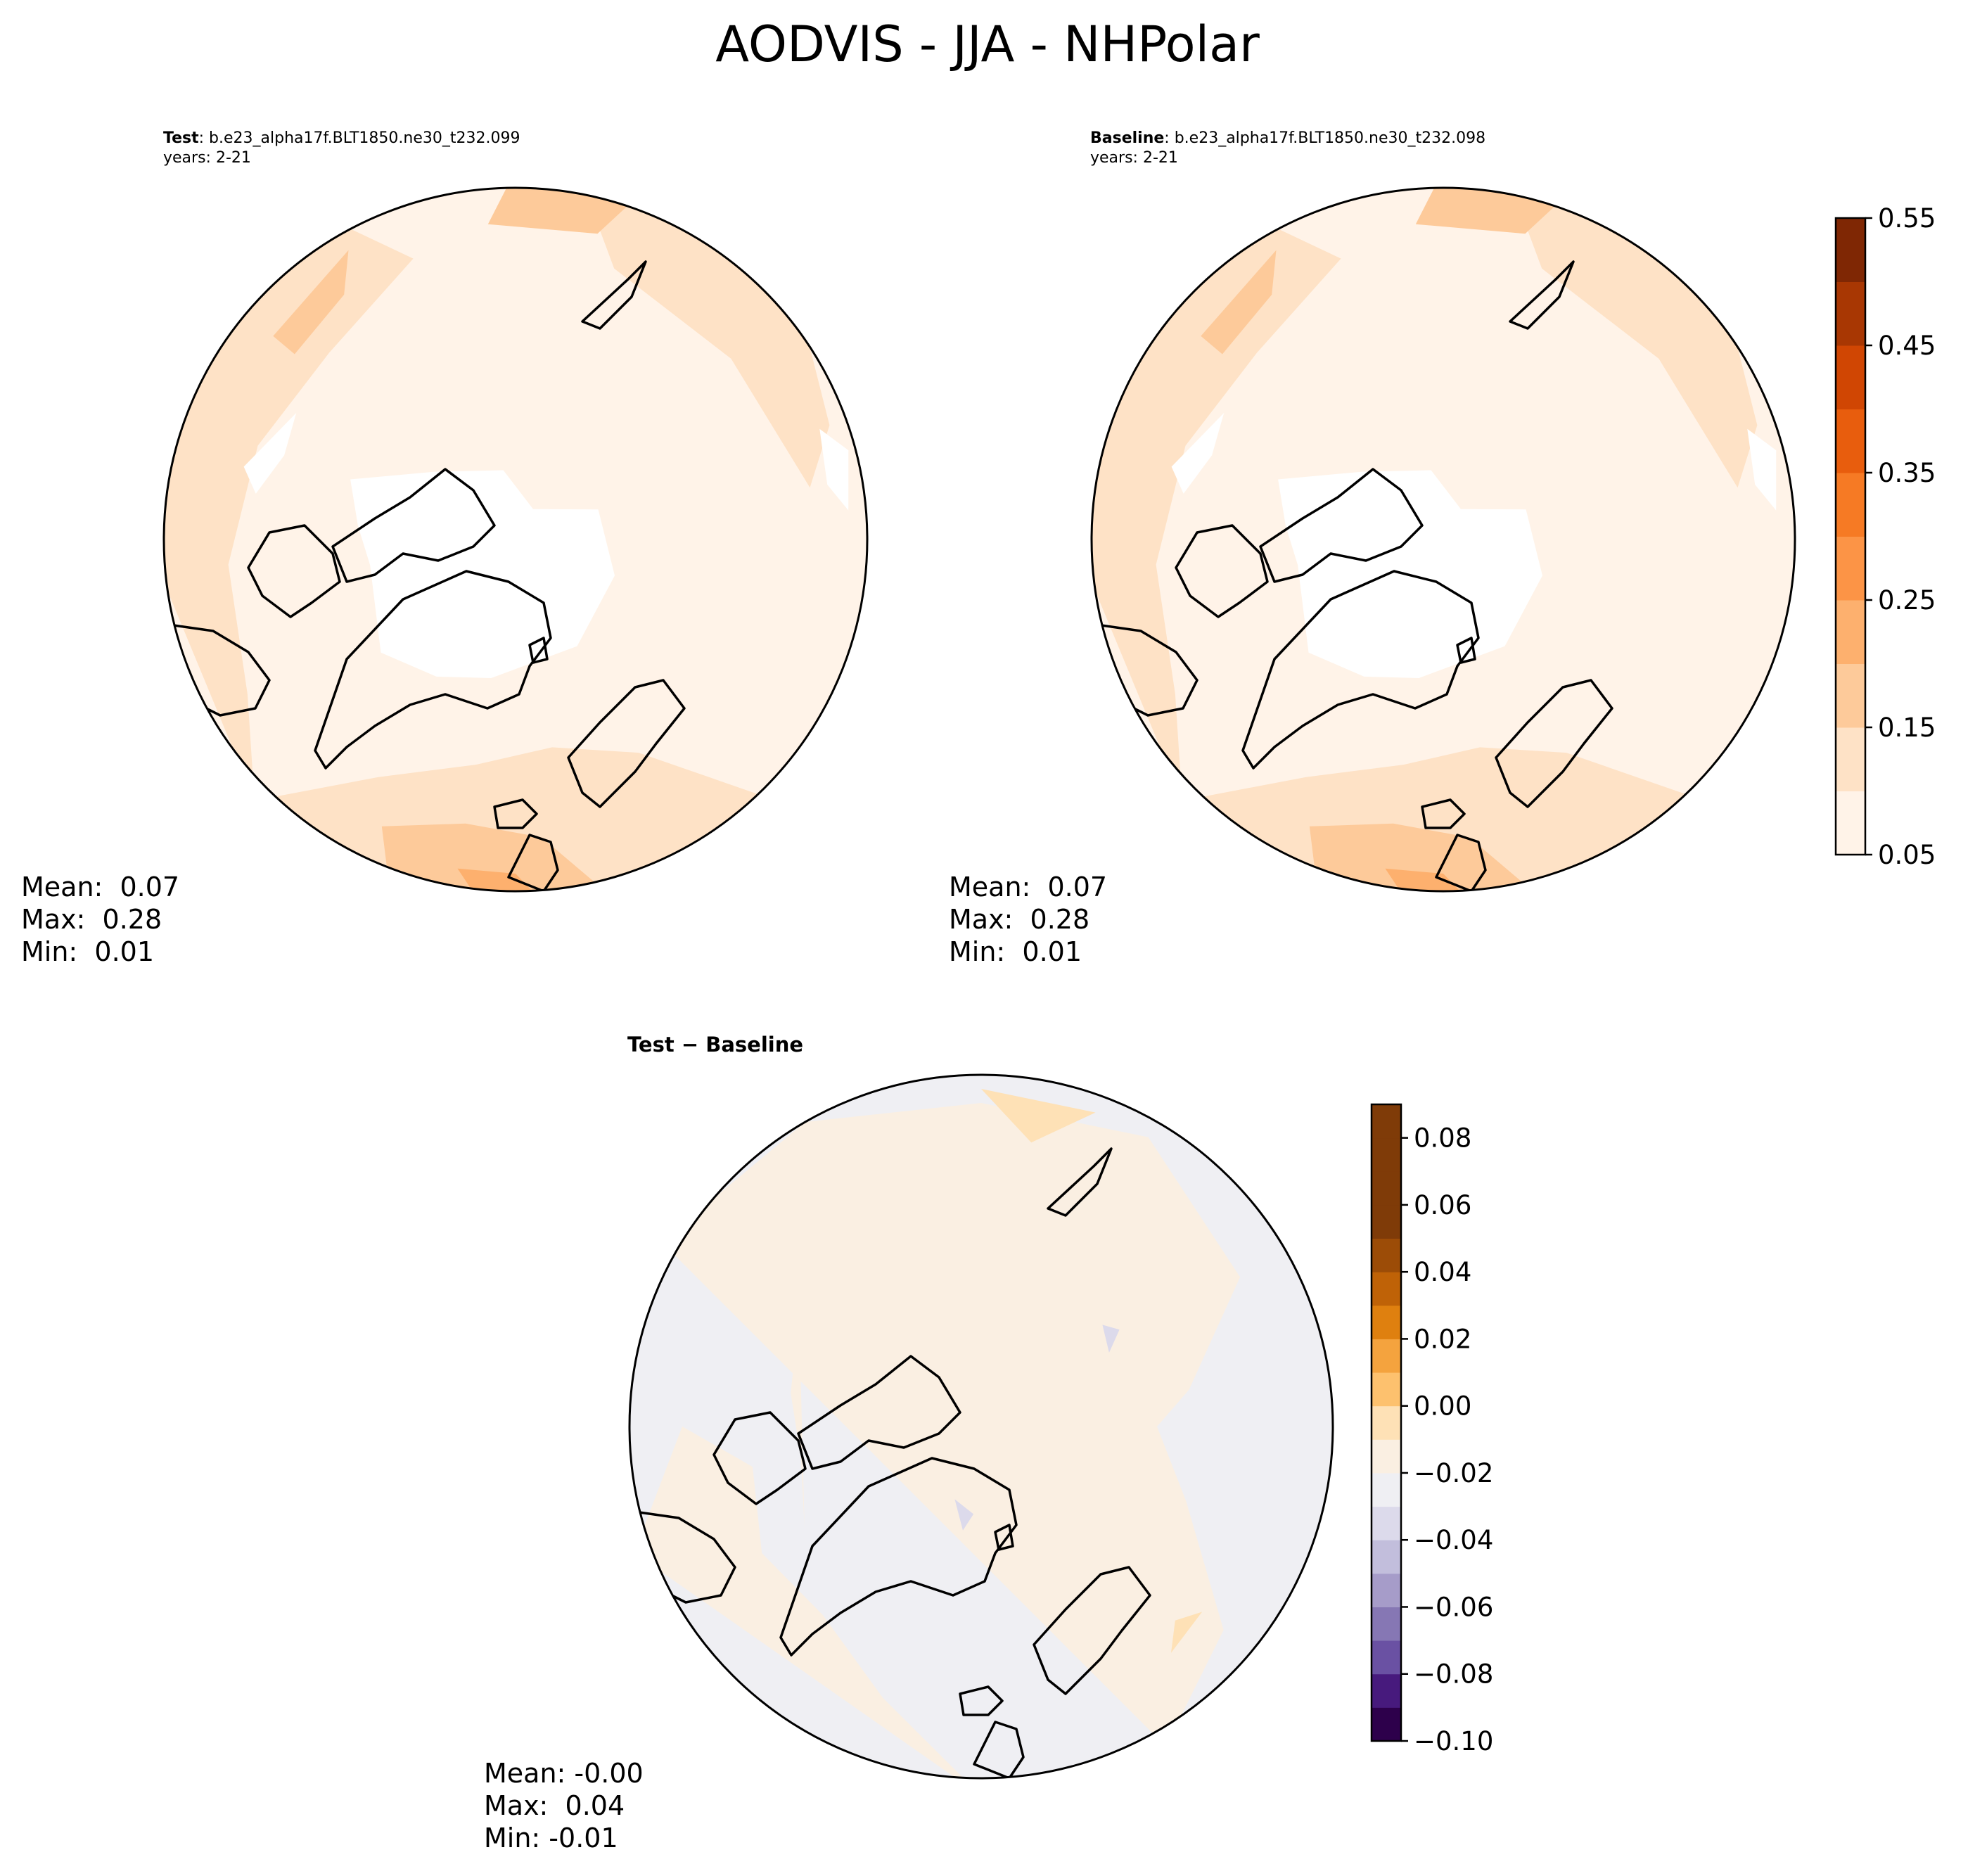  What do you see at coordinates (1442, 1272) in the screenshot?
I see `colorbar-tick-label: 0.04` at bounding box center [1442, 1272].